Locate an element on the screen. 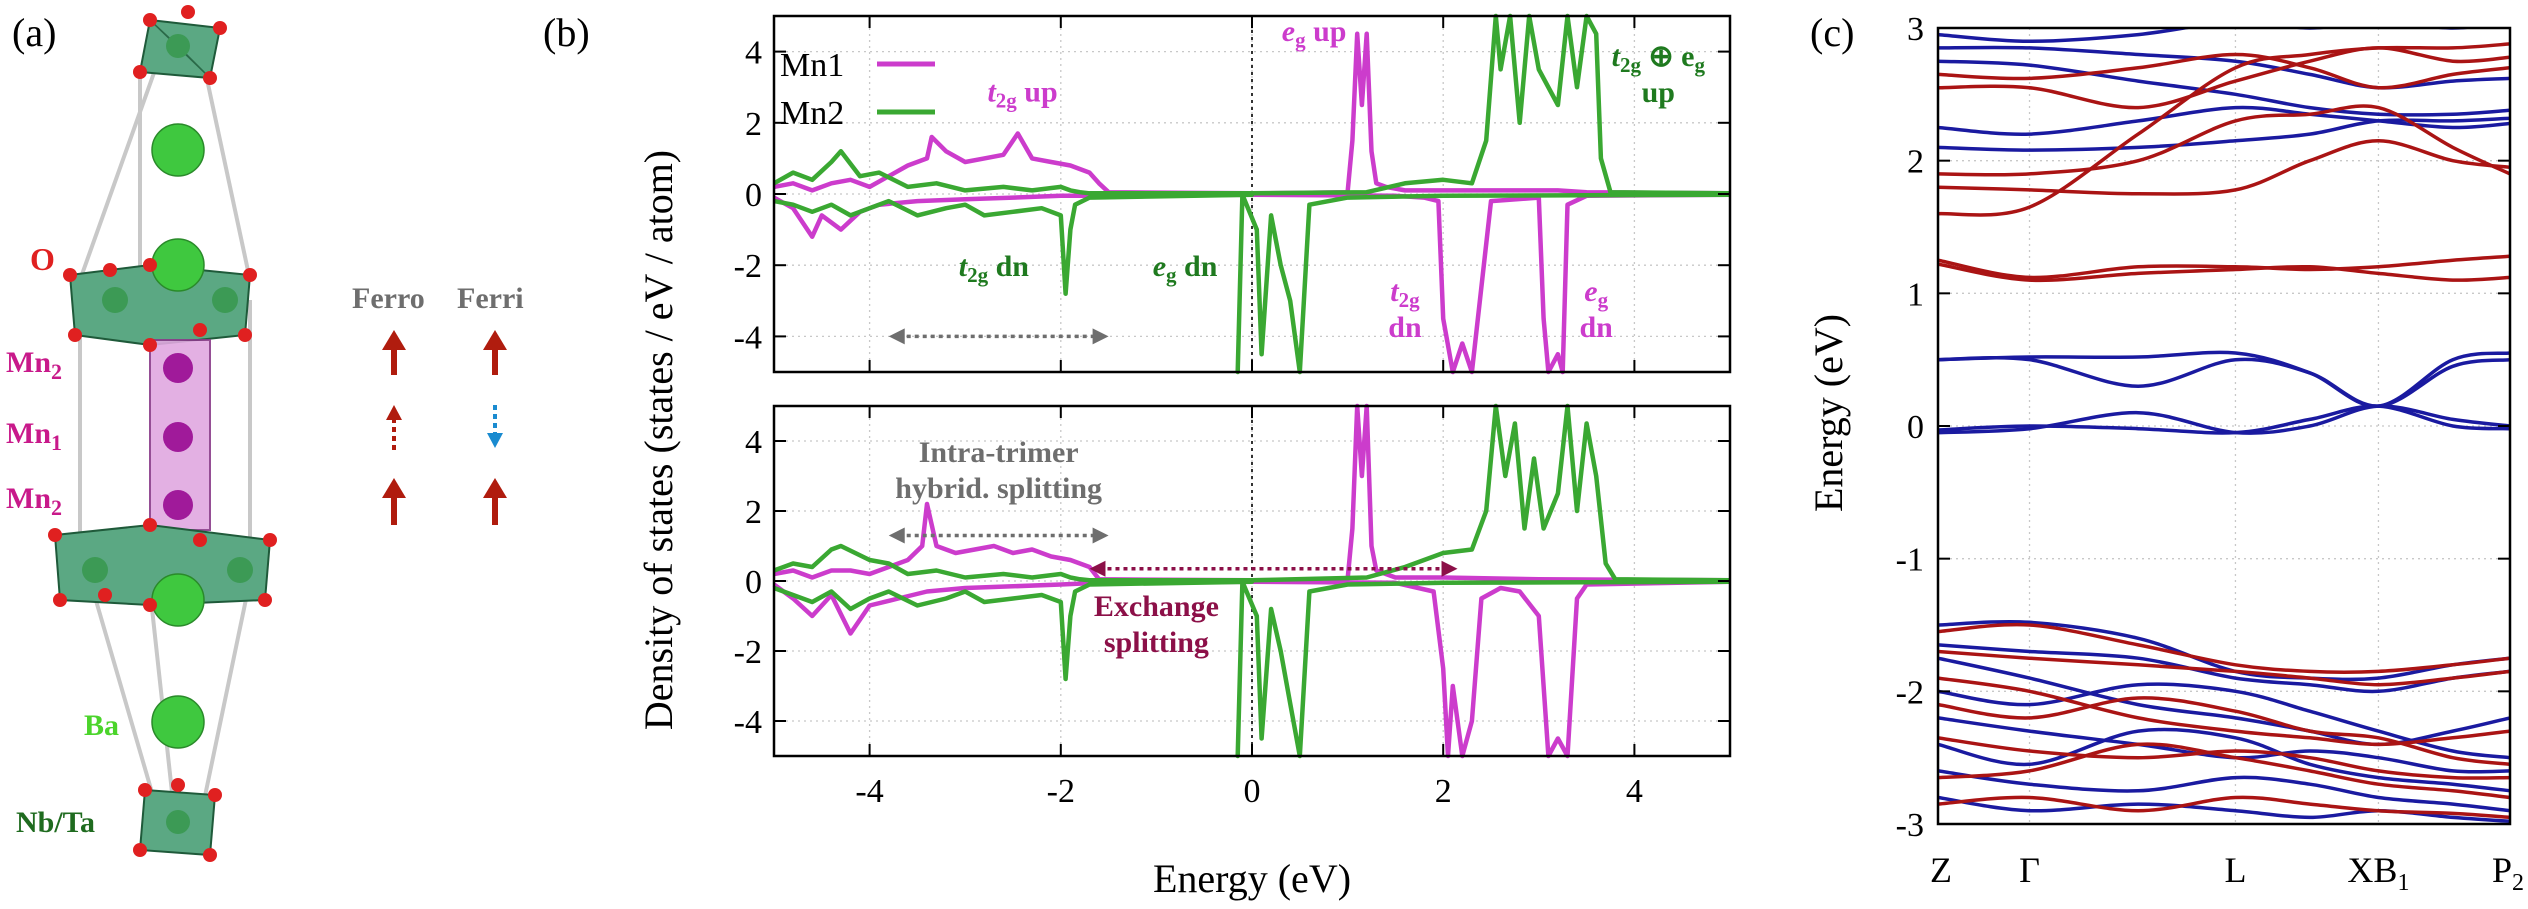  x-tick-label: 4 is located at coordinates (1634, 791).